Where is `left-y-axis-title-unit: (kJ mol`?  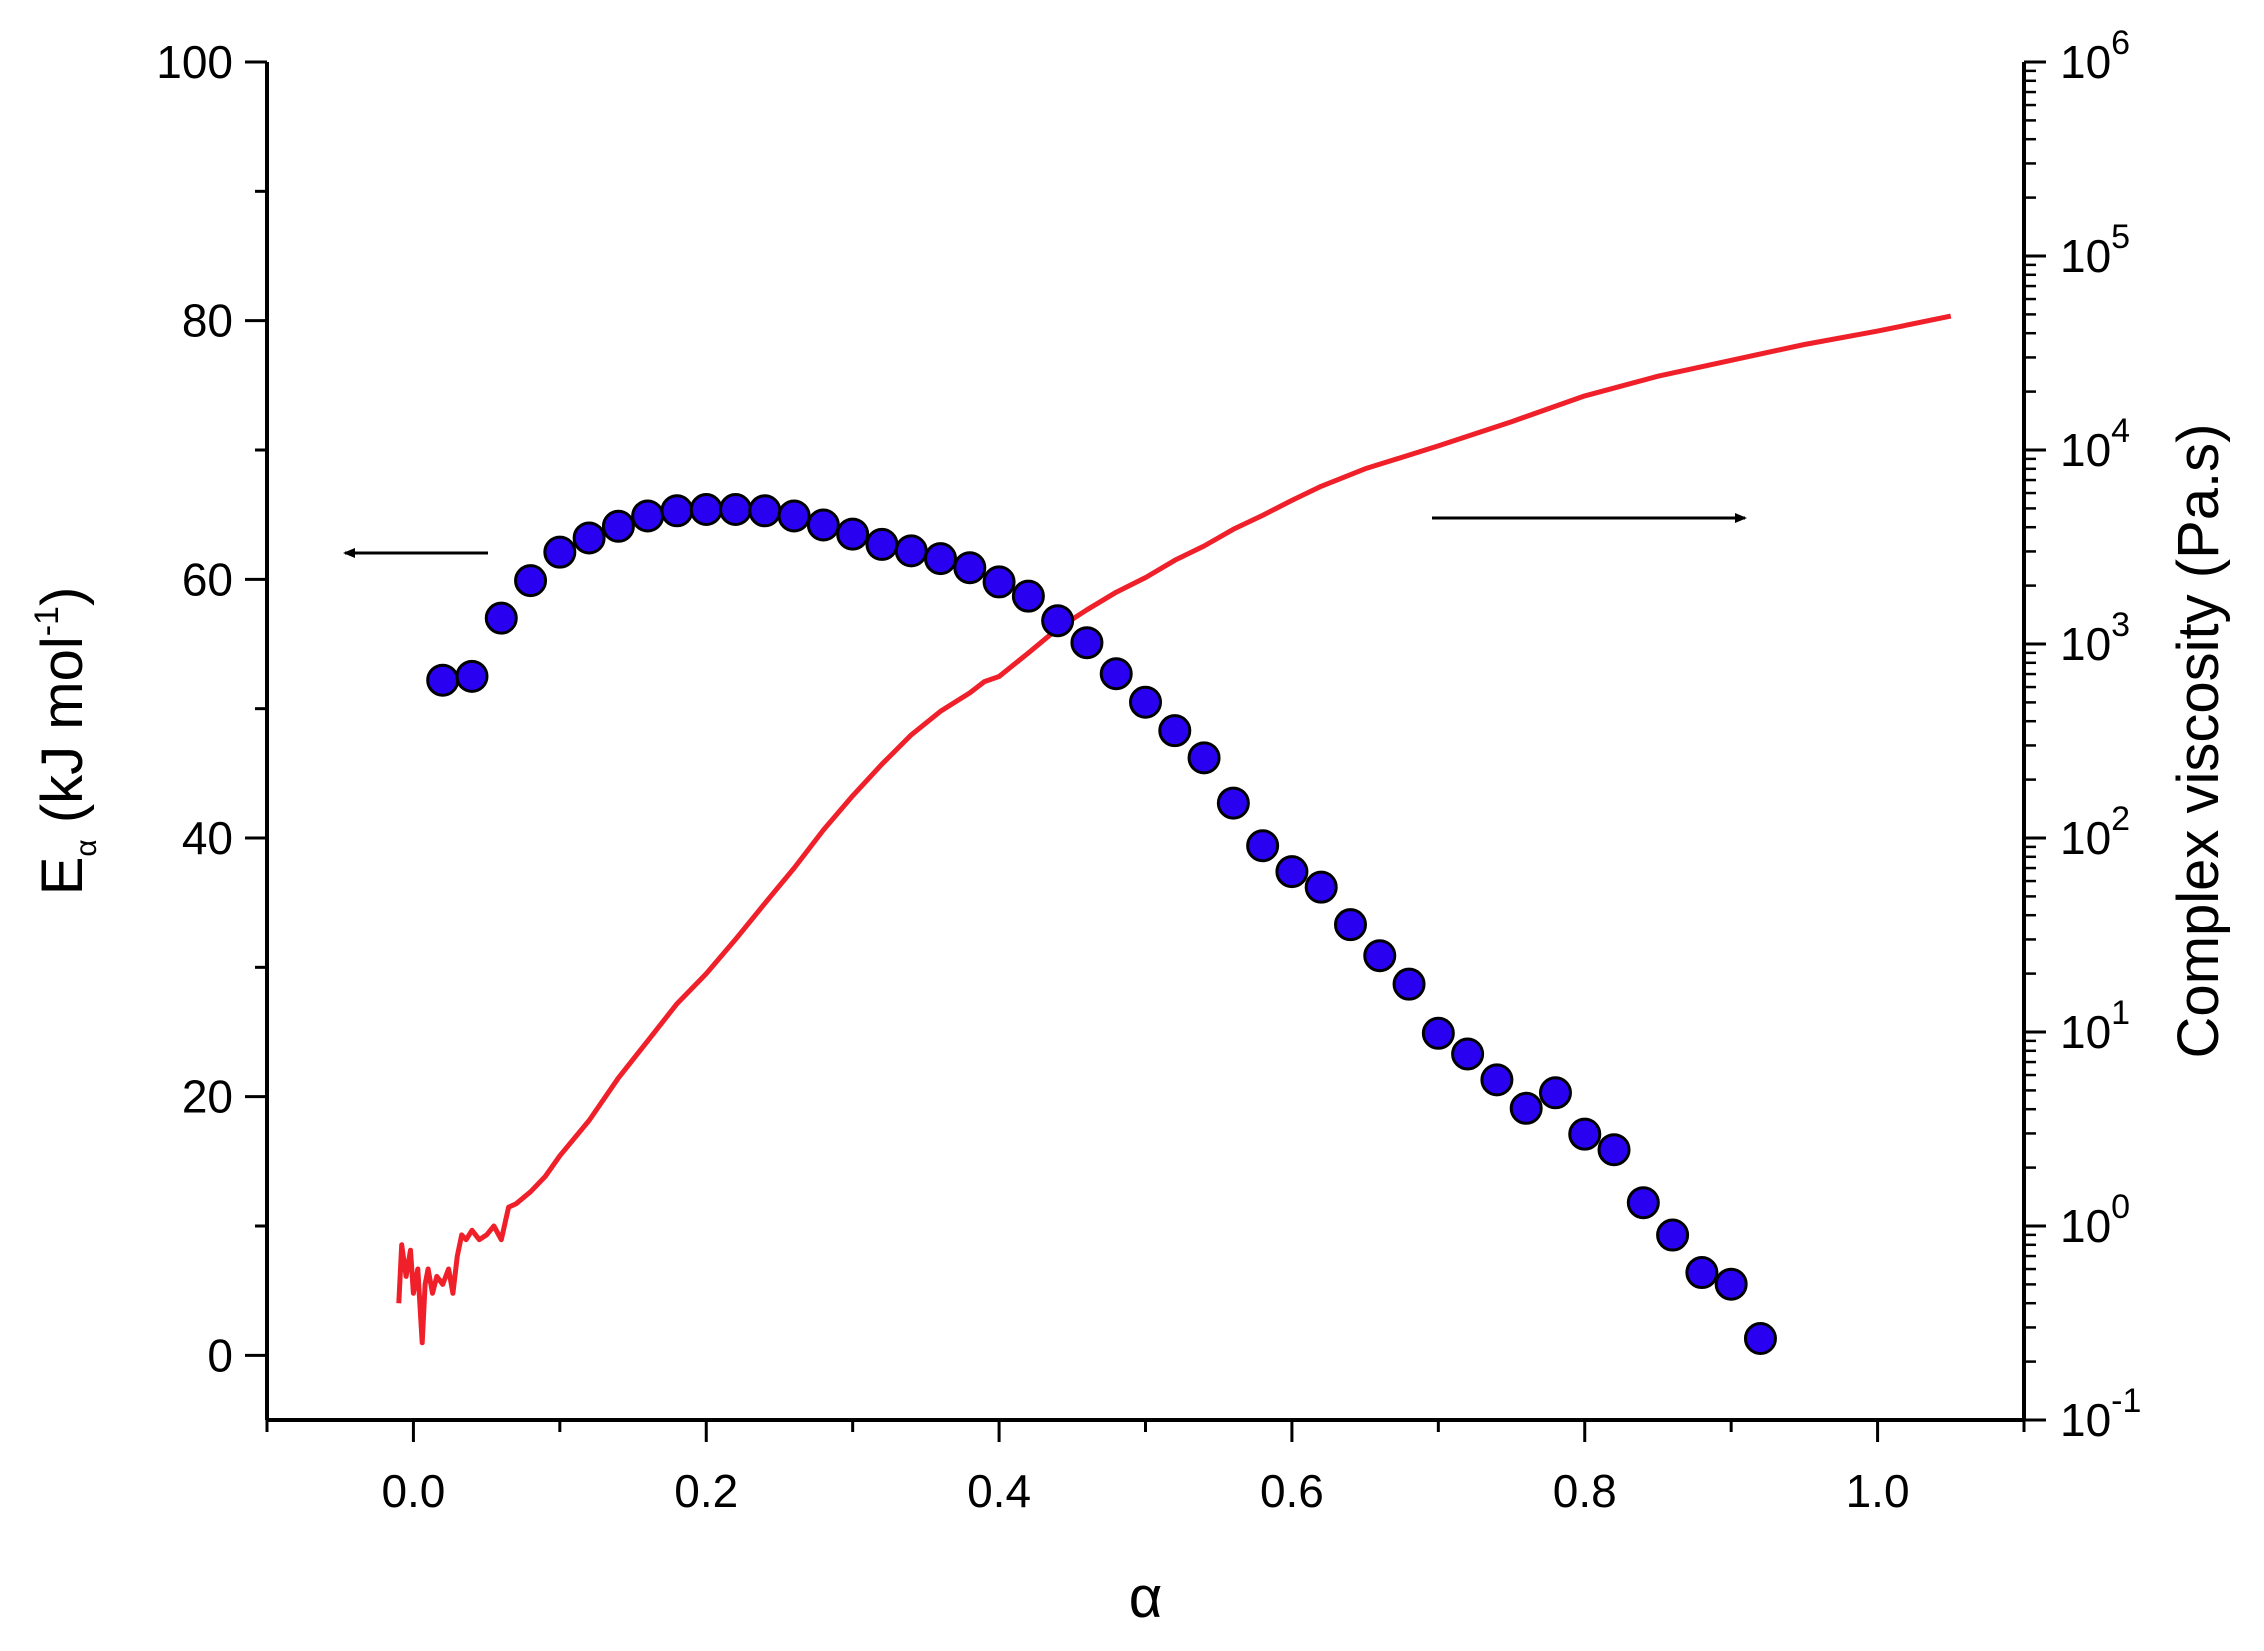
left-y-axis-title-unit: (kJ mol is located at coordinates (62, 737).